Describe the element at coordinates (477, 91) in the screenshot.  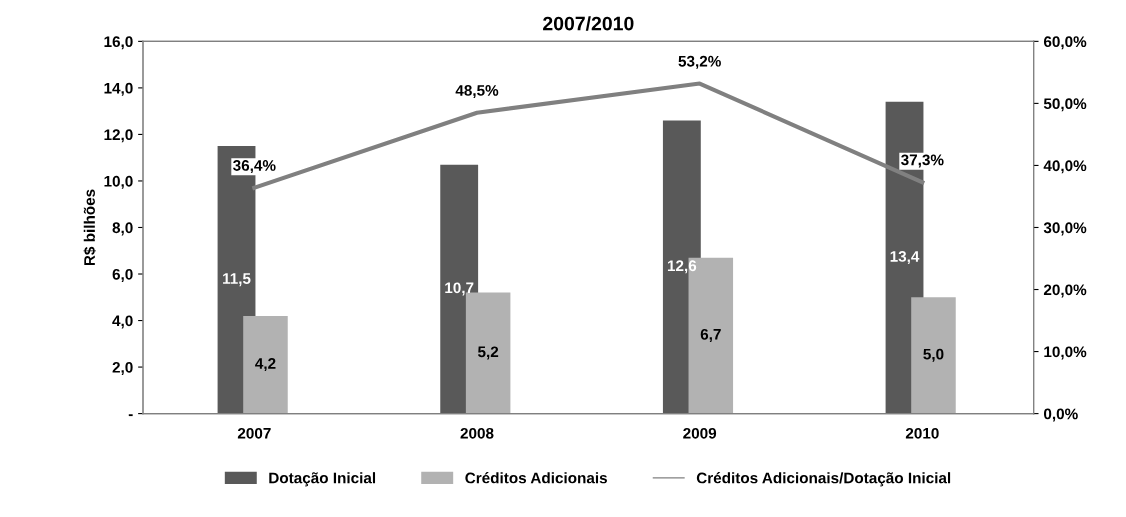
I see `data-label: 48,5%` at that location.